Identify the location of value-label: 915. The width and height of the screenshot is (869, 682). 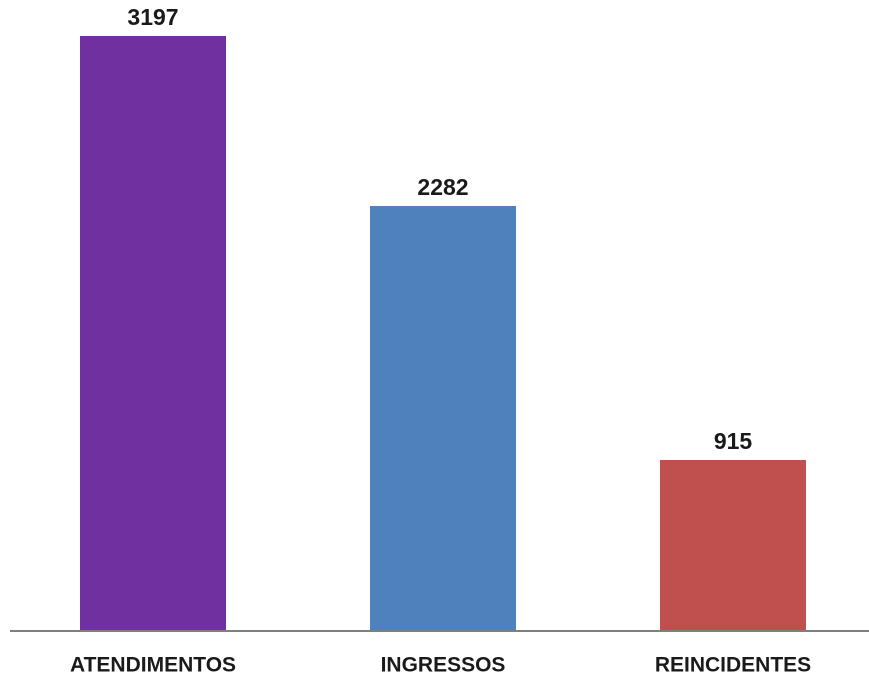
(733, 441).